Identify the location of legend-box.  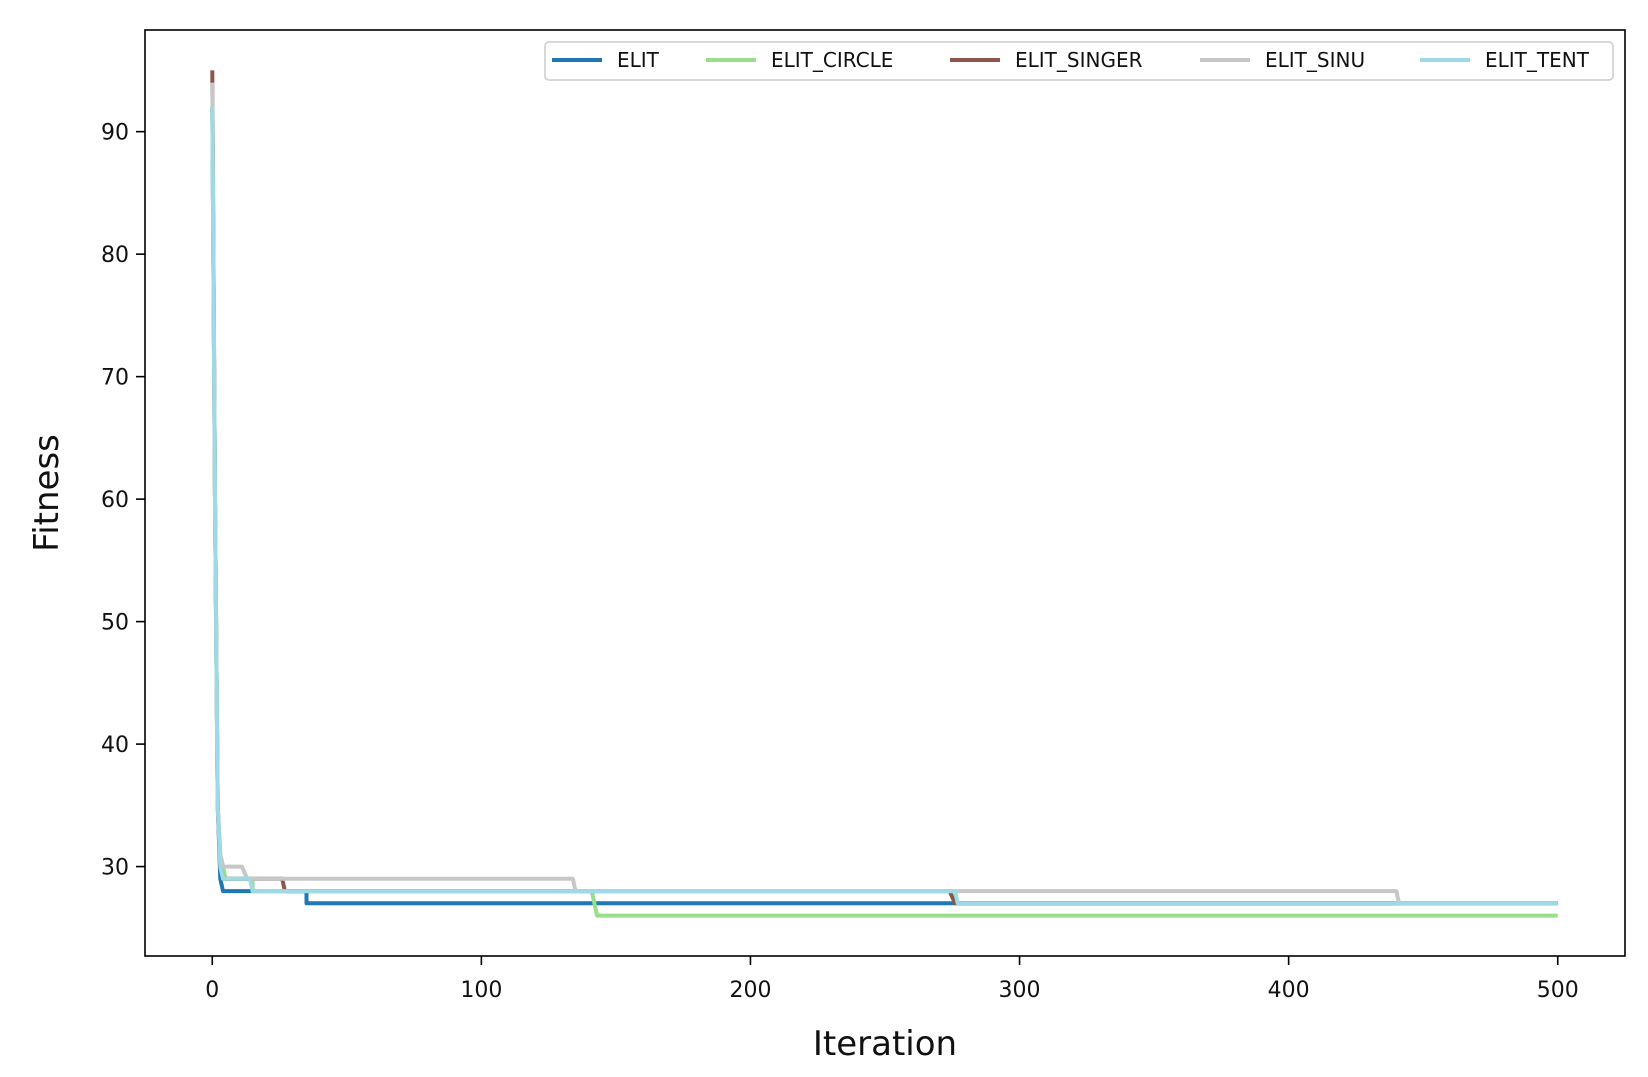
(1079, 61).